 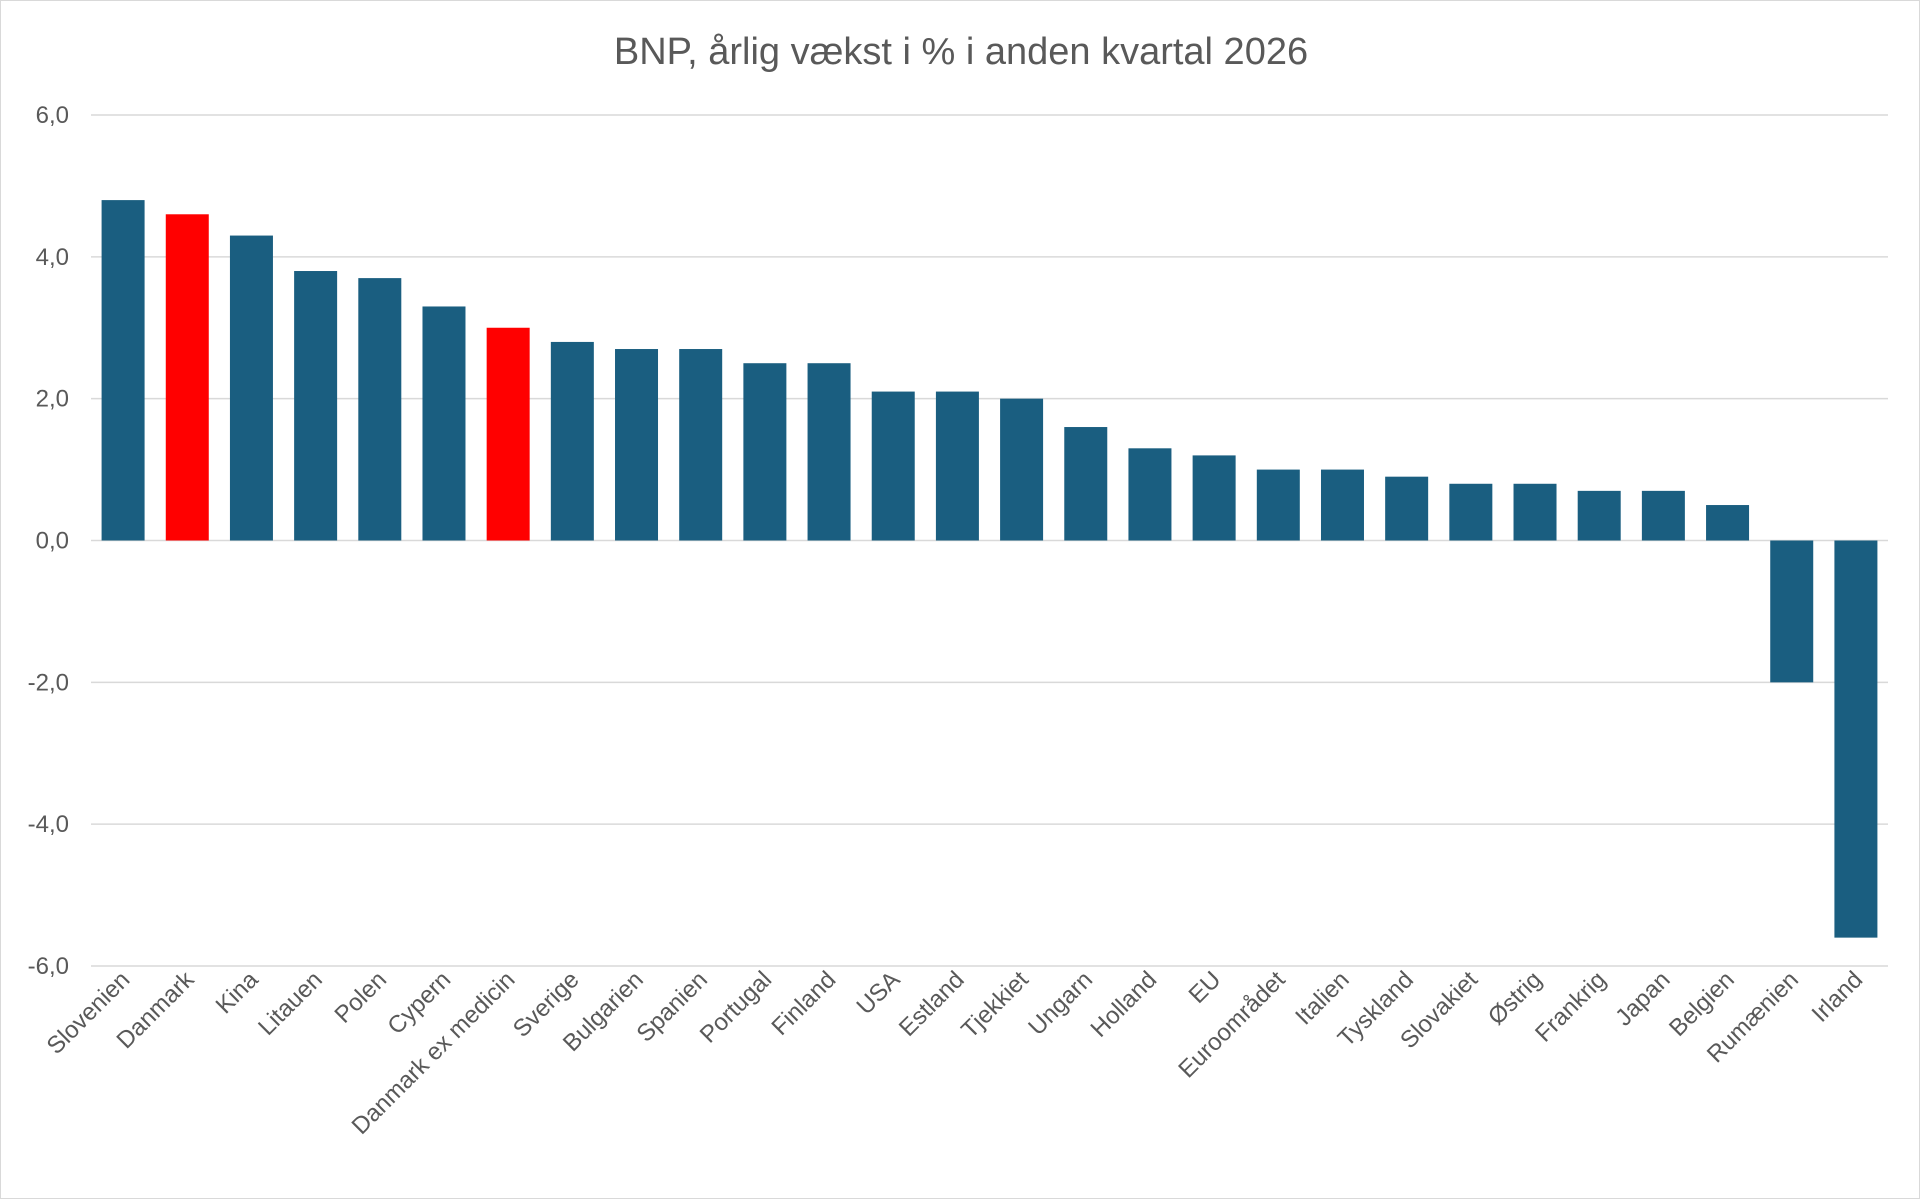 I want to click on y-tick-label: -2,0, so click(x=48, y=682).